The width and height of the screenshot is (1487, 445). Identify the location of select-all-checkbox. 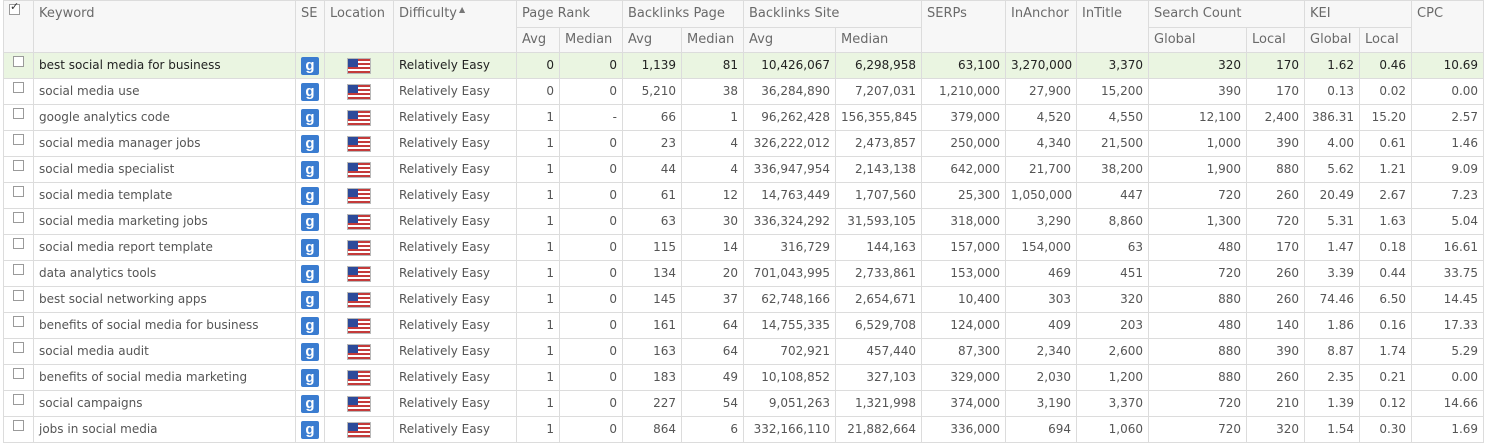
(14, 8).